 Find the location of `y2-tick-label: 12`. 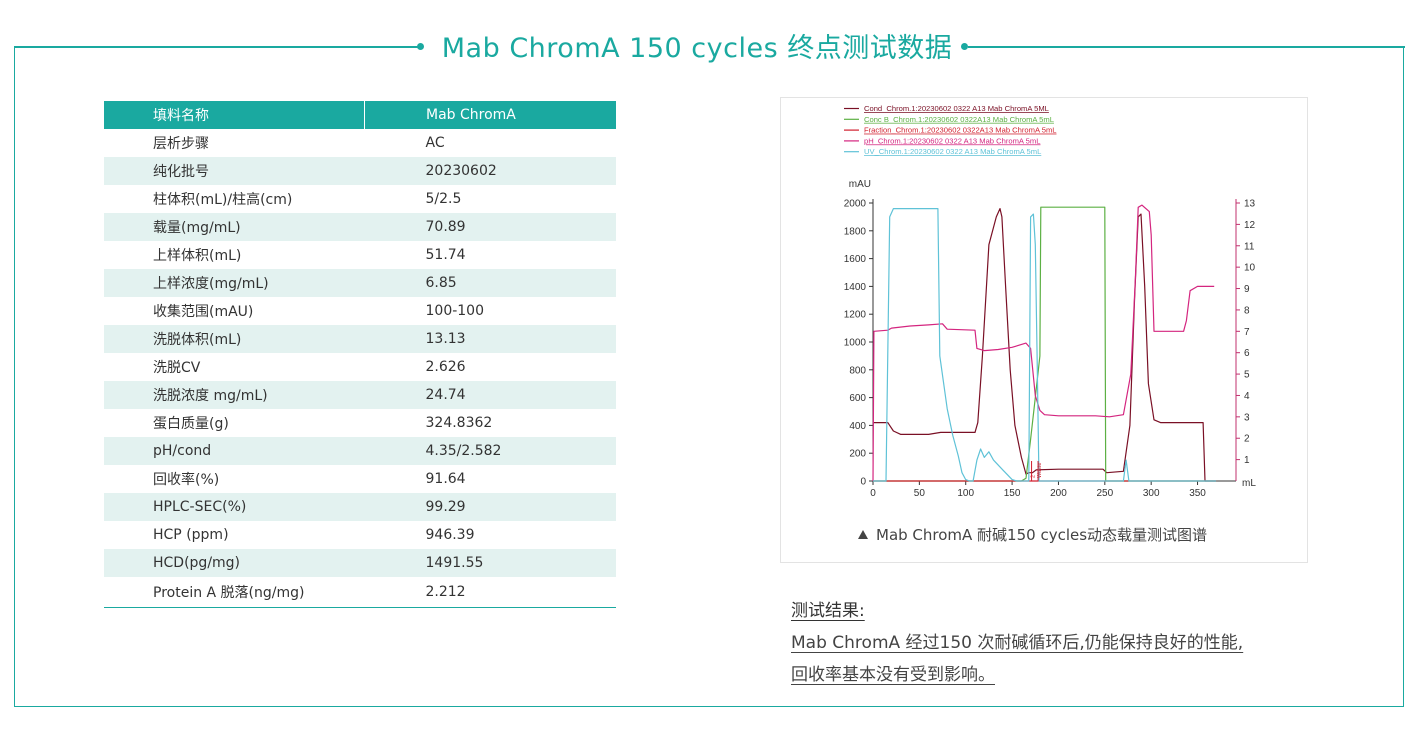

y2-tick-label: 12 is located at coordinates (1250, 225).